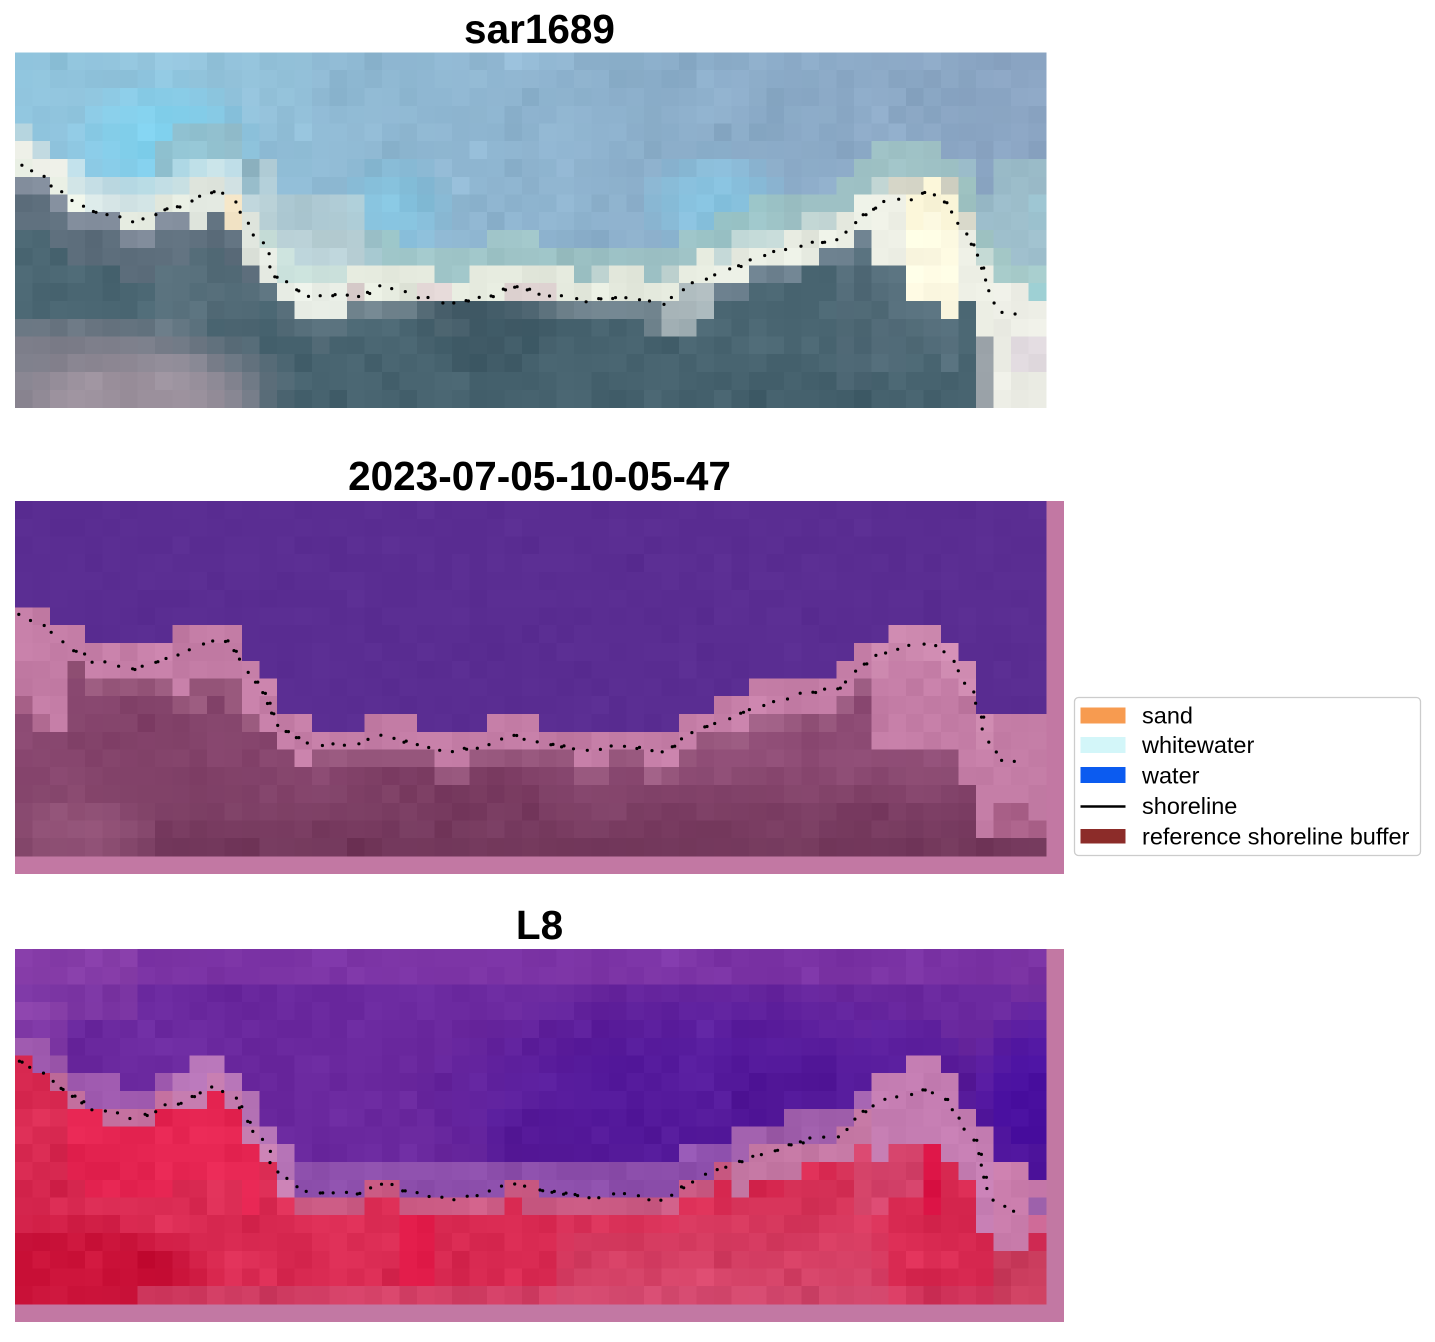 The width and height of the screenshot is (1435, 1342). What do you see at coordinates (539, 925) in the screenshot?
I see `svg-text: L8` at bounding box center [539, 925].